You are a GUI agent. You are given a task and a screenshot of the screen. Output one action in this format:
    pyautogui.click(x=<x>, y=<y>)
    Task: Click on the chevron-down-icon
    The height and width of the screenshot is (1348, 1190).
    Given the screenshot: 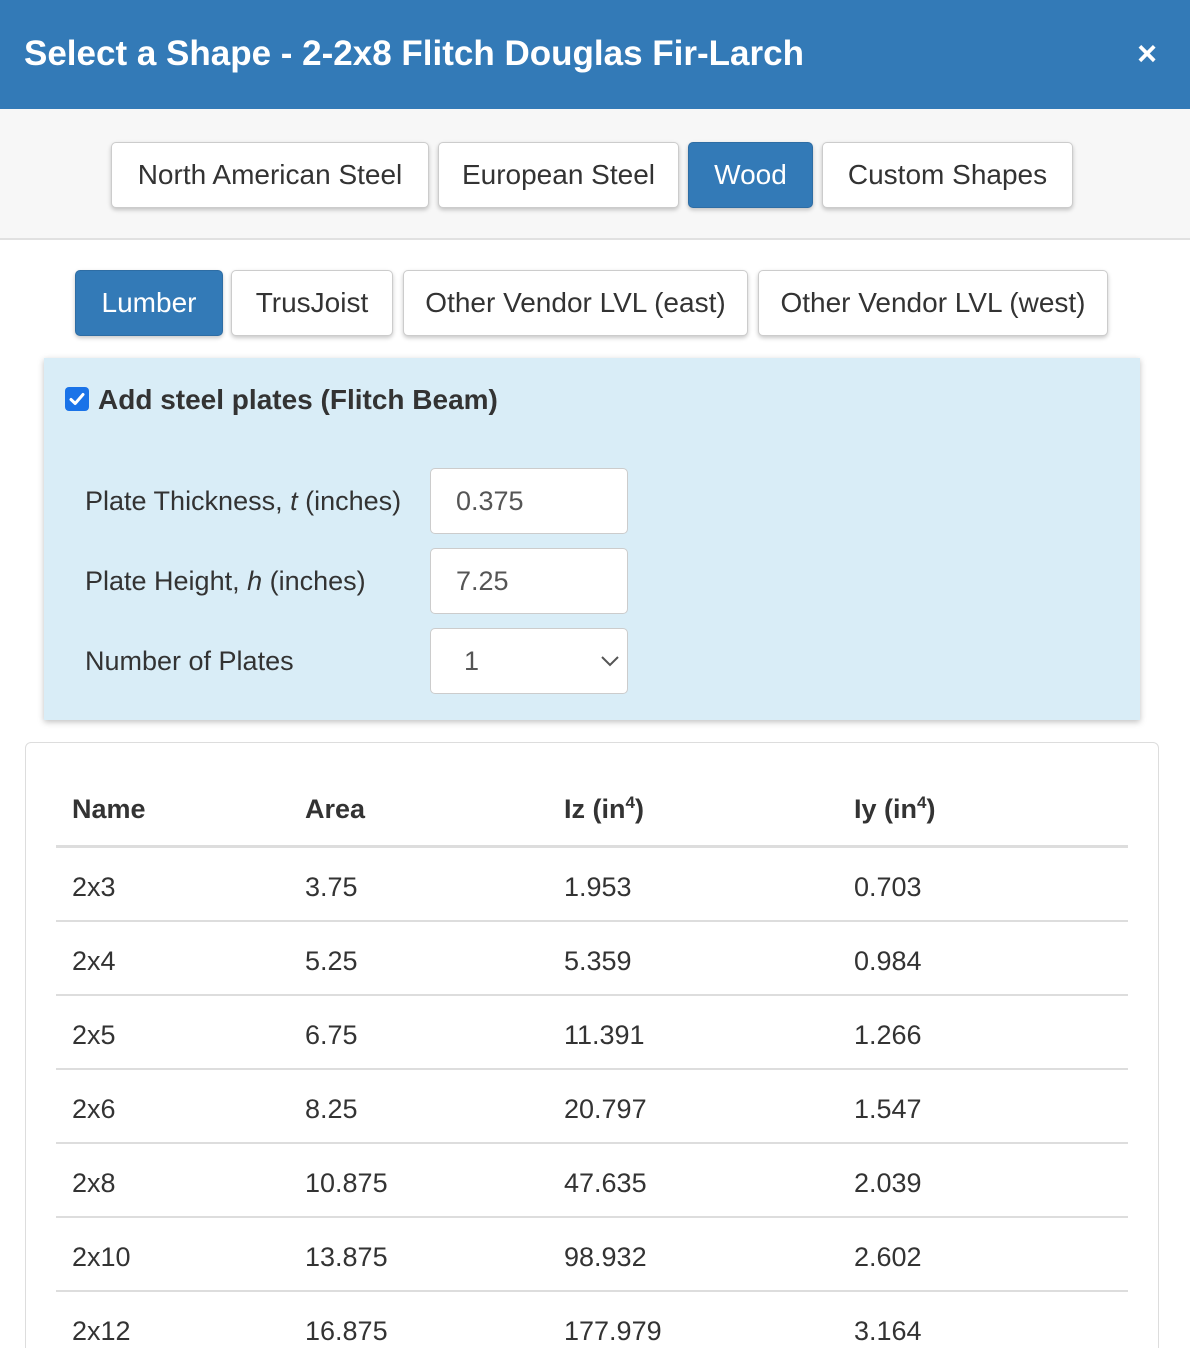 What is the action you would take?
    pyautogui.click(x=610, y=661)
    